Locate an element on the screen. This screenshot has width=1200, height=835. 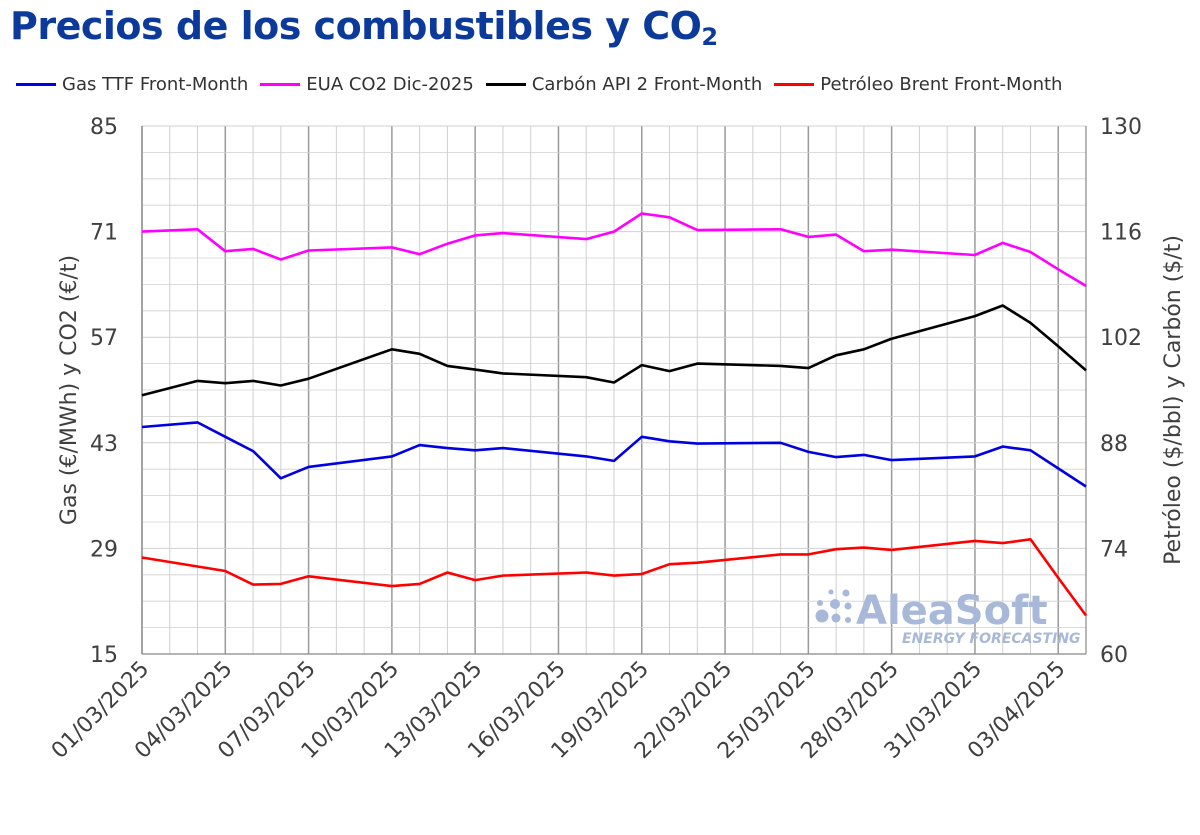
legend-label: EUA CO2 Dic-2025 is located at coordinates (390, 84).